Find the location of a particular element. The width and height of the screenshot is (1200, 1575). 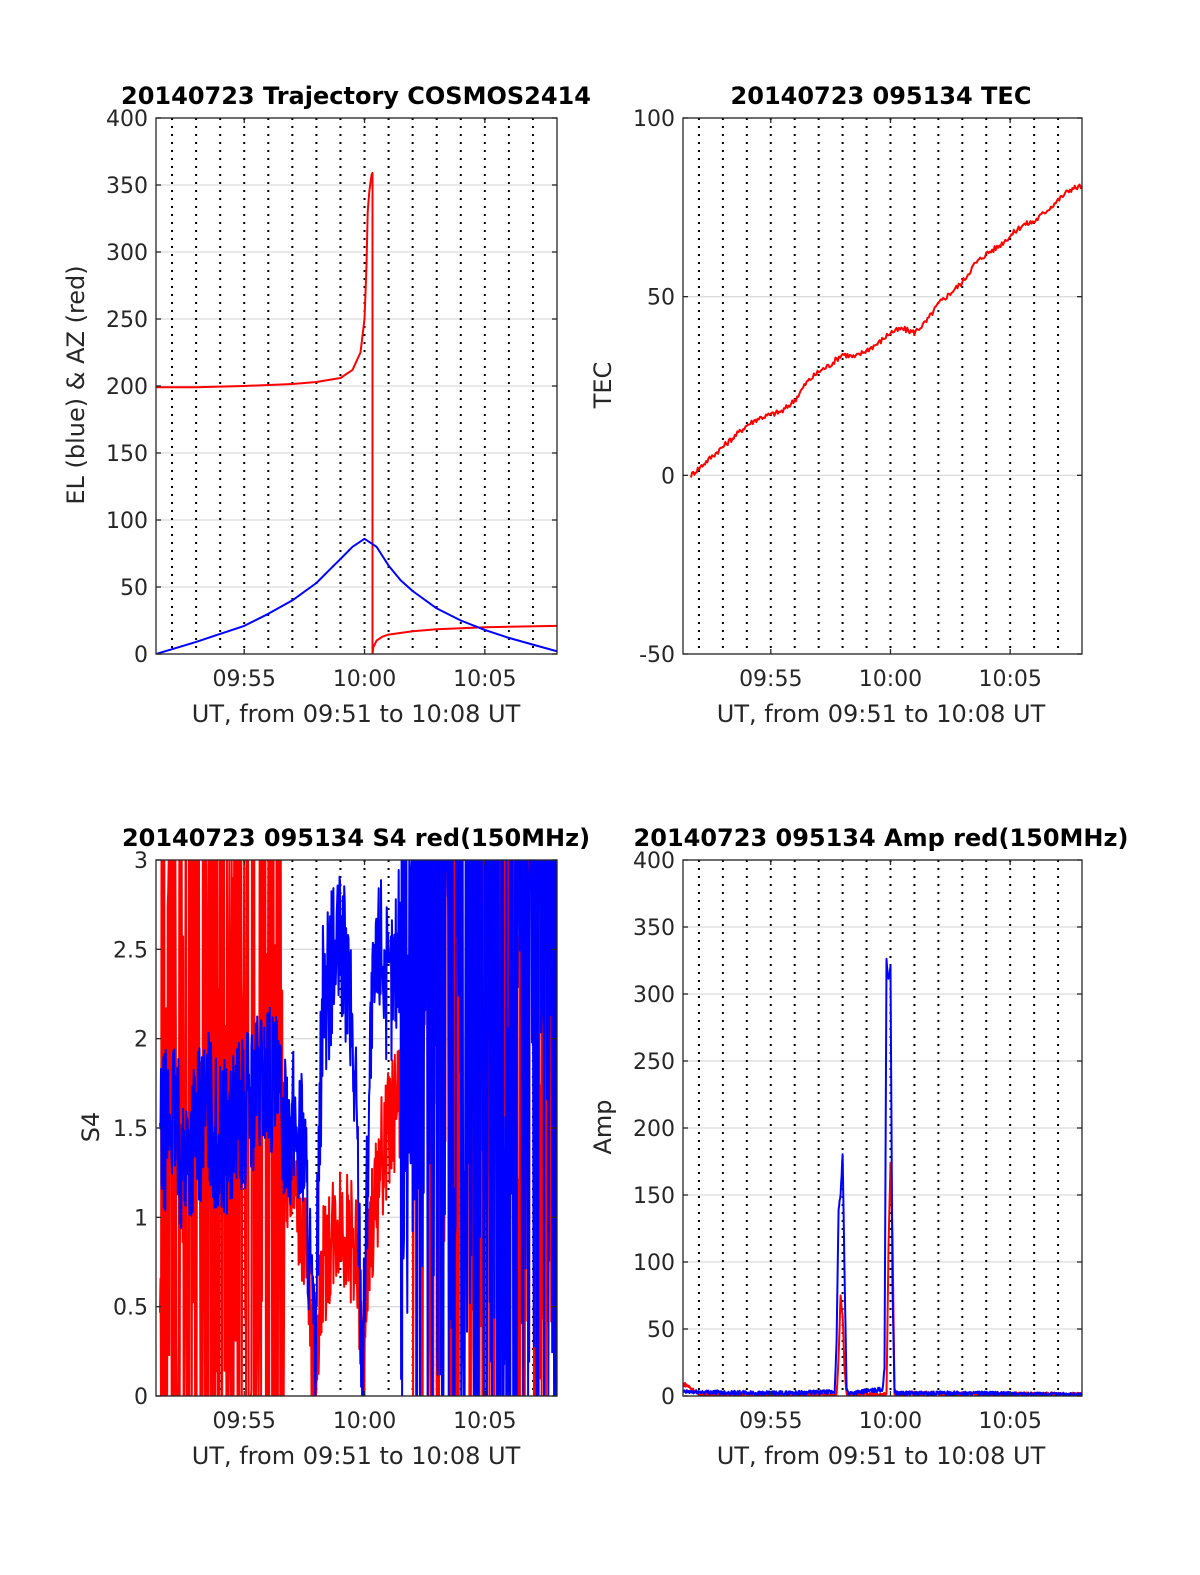

y-axis-label: TEC is located at coordinates (603, 386).